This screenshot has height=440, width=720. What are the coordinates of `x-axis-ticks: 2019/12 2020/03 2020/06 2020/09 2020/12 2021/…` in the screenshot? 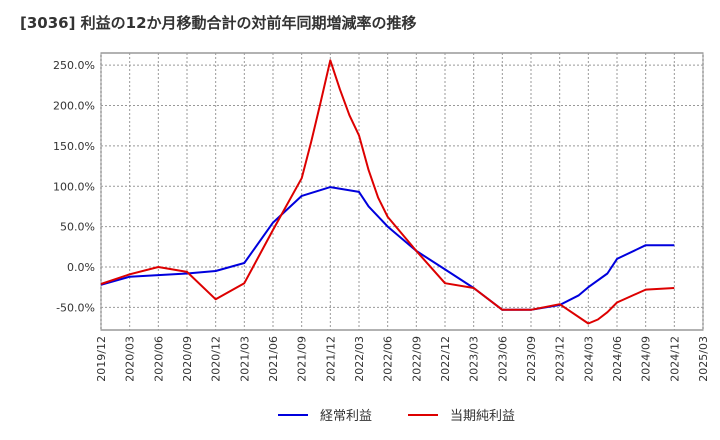 It's located at (402, 359).